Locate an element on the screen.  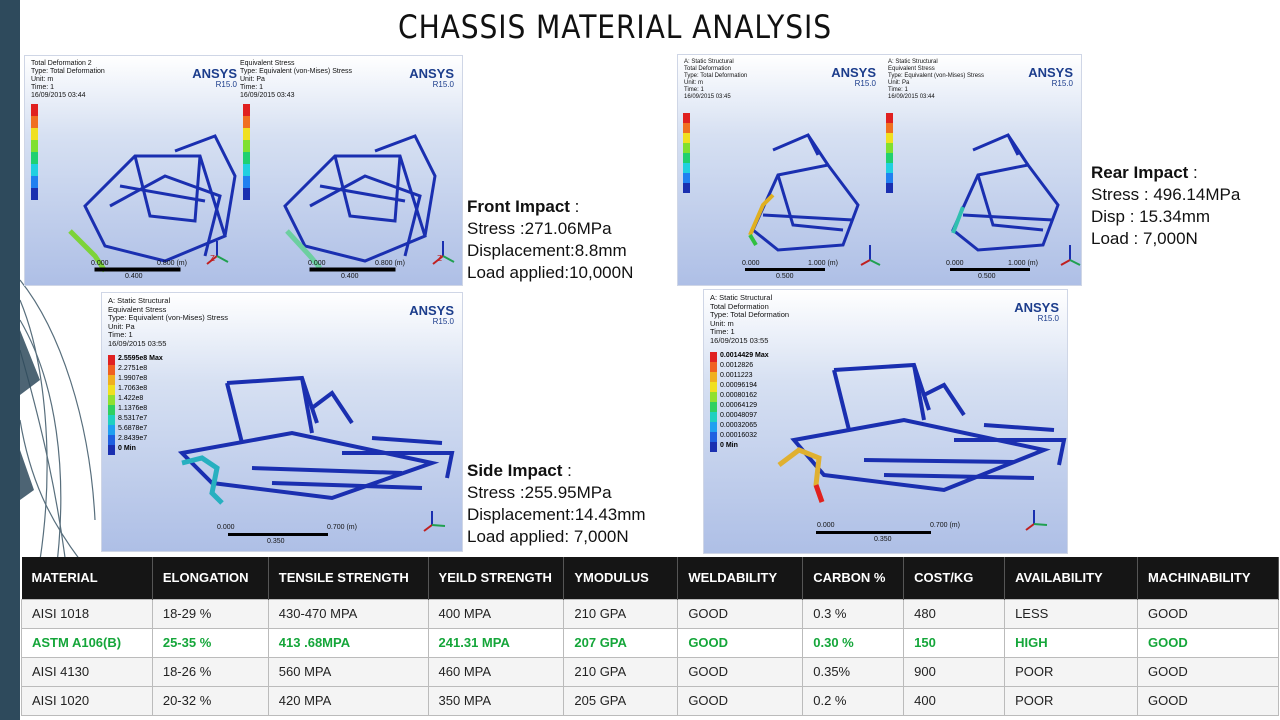
side-chassis-render is located at coordinates (316, 455).